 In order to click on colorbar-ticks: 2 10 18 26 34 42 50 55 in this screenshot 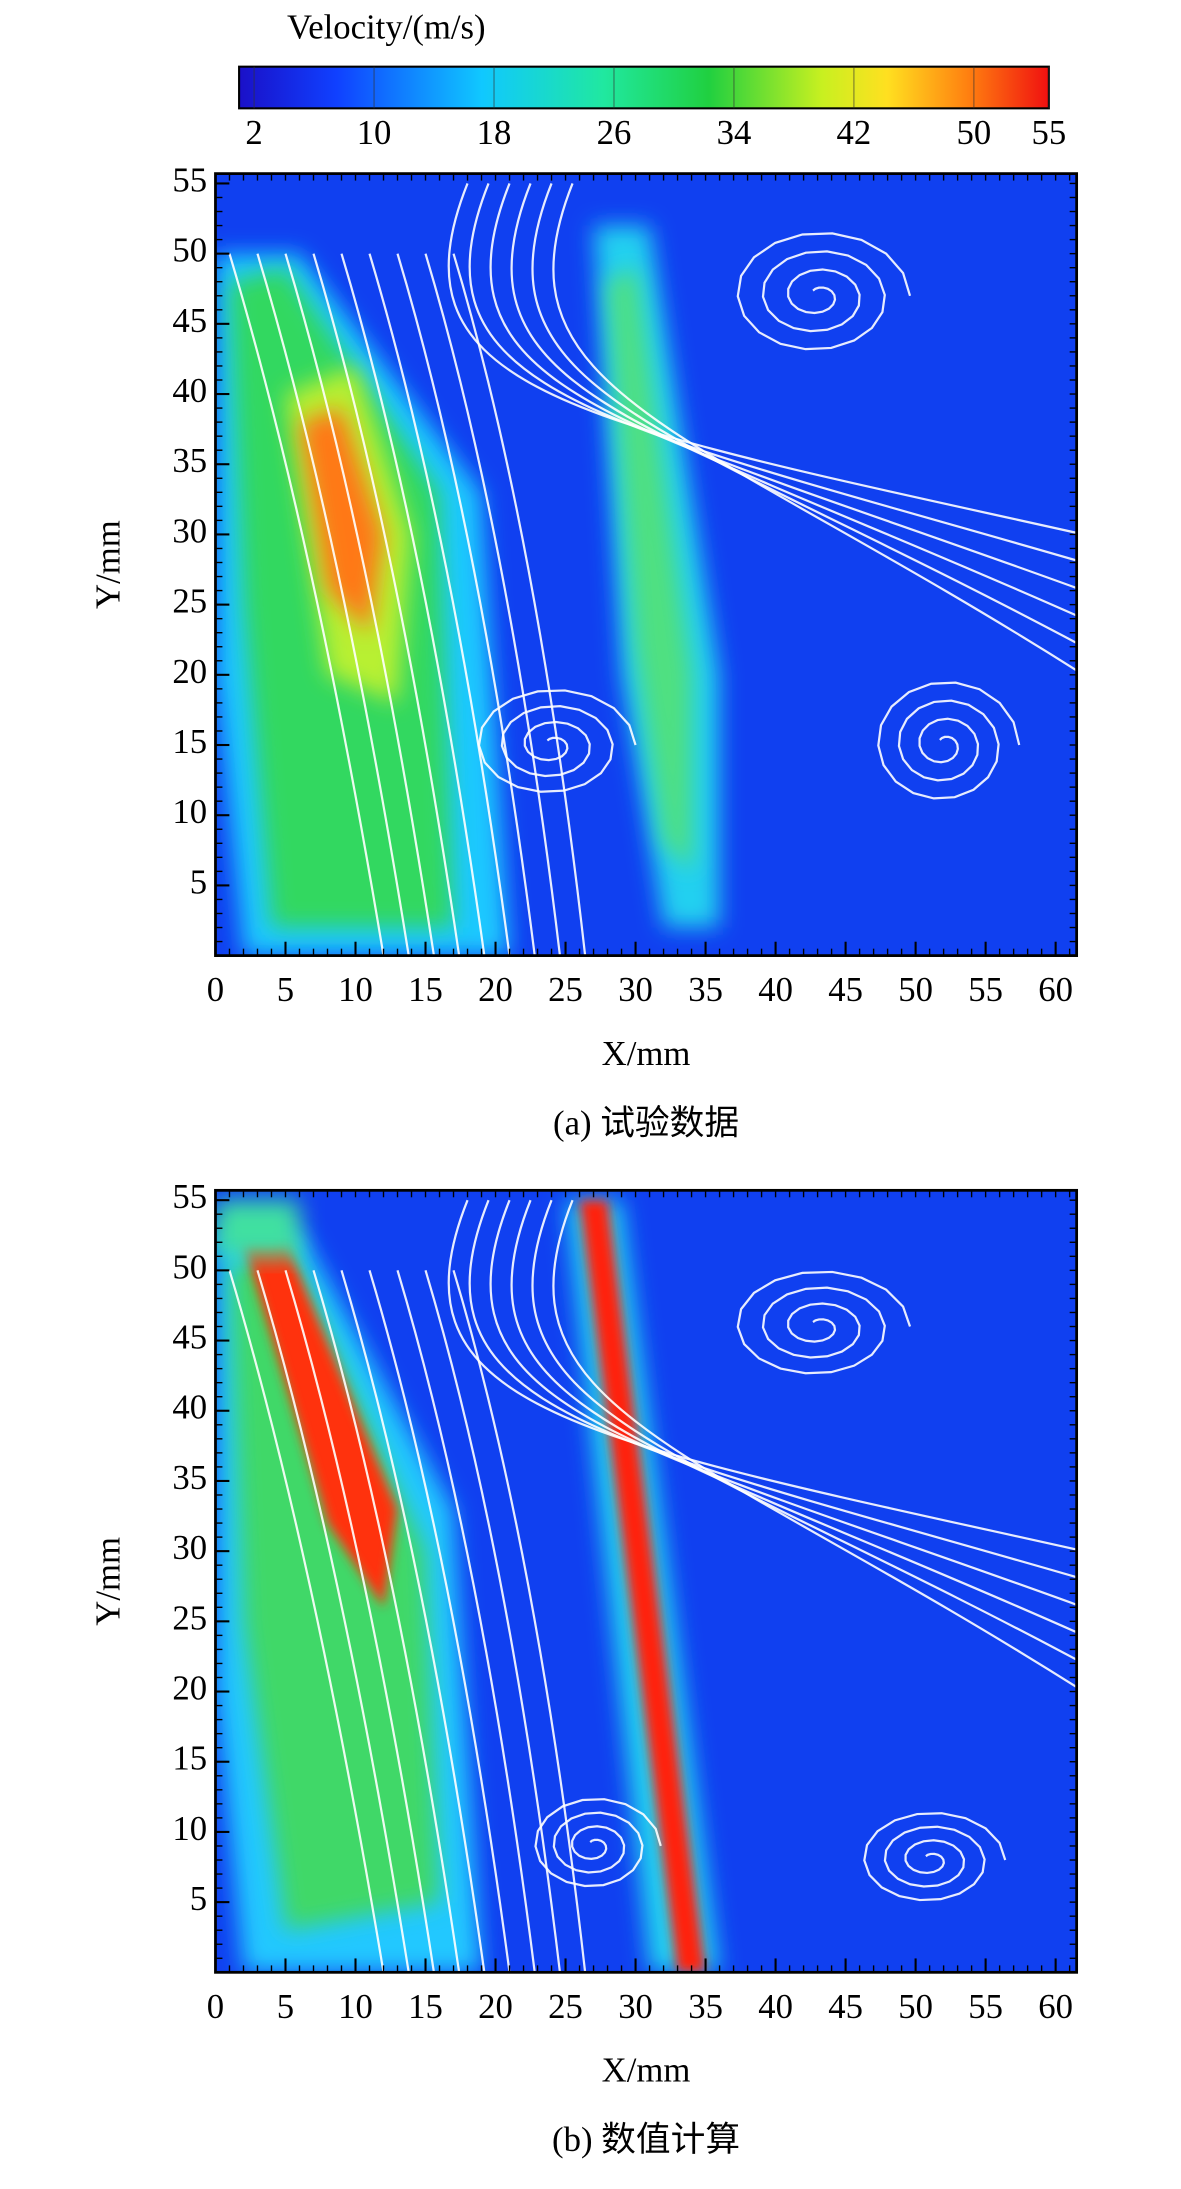, I will do `click(655, 109)`.